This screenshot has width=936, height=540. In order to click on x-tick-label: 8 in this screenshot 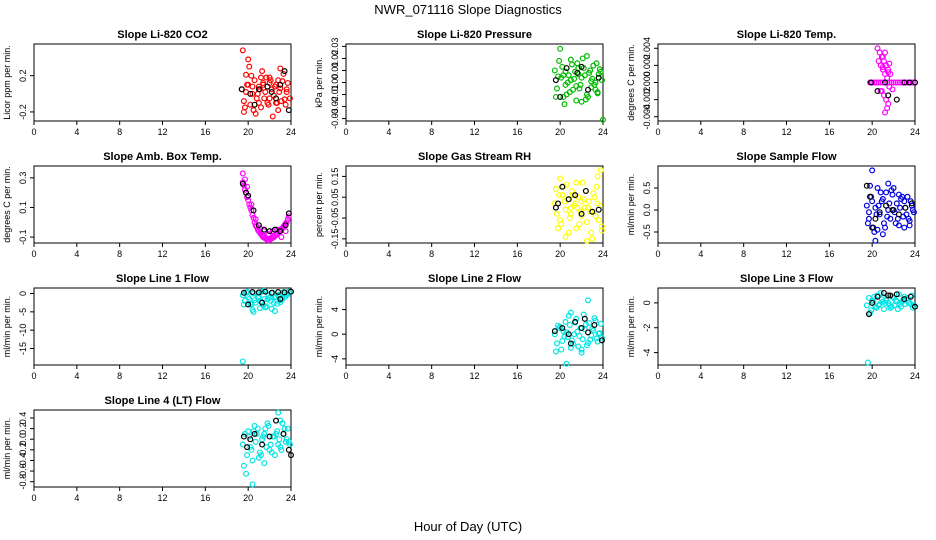, I will do `click(119, 132)`.